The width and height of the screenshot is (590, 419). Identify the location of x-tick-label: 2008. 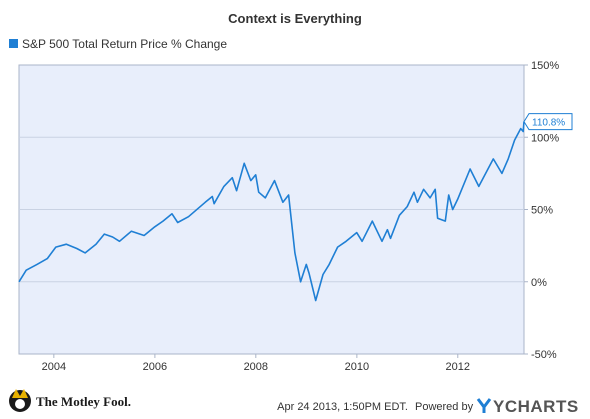
(256, 367).